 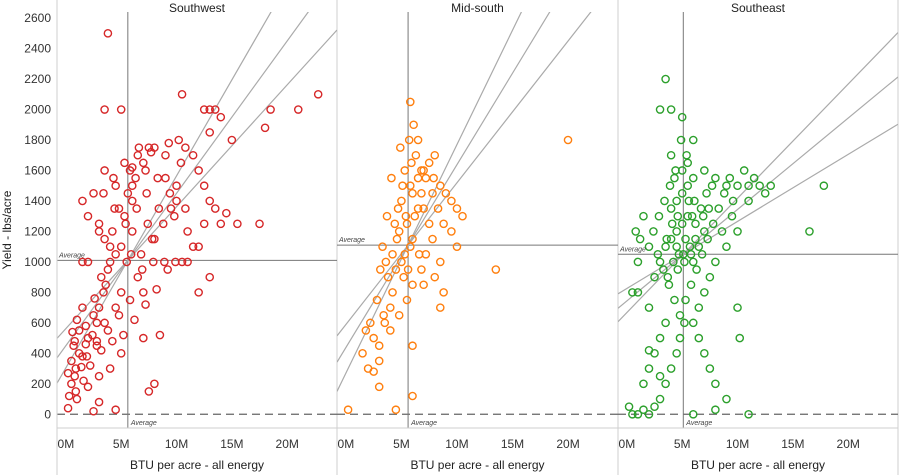 I want to click on average-y-label: Average, so click(x=71, y=255).